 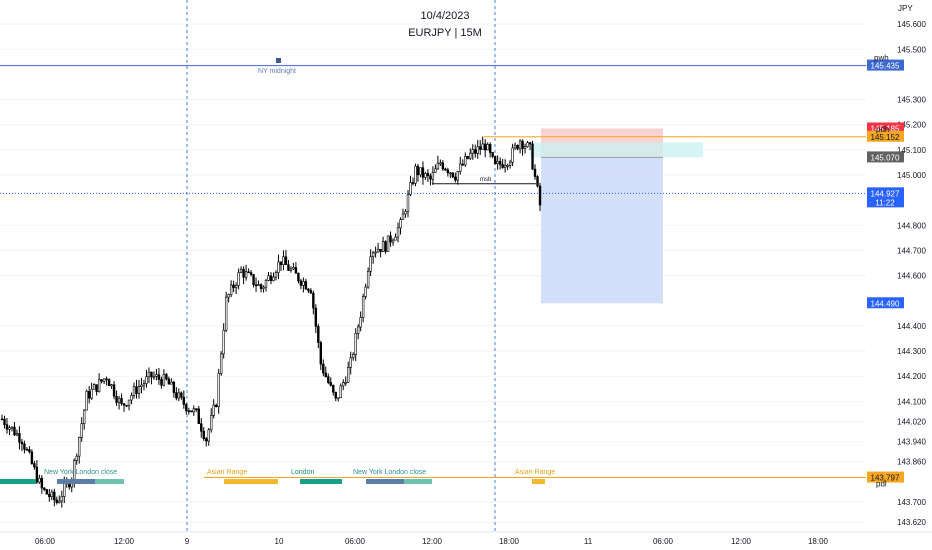 I want to click on london-bar, so click(x=321, y=481).